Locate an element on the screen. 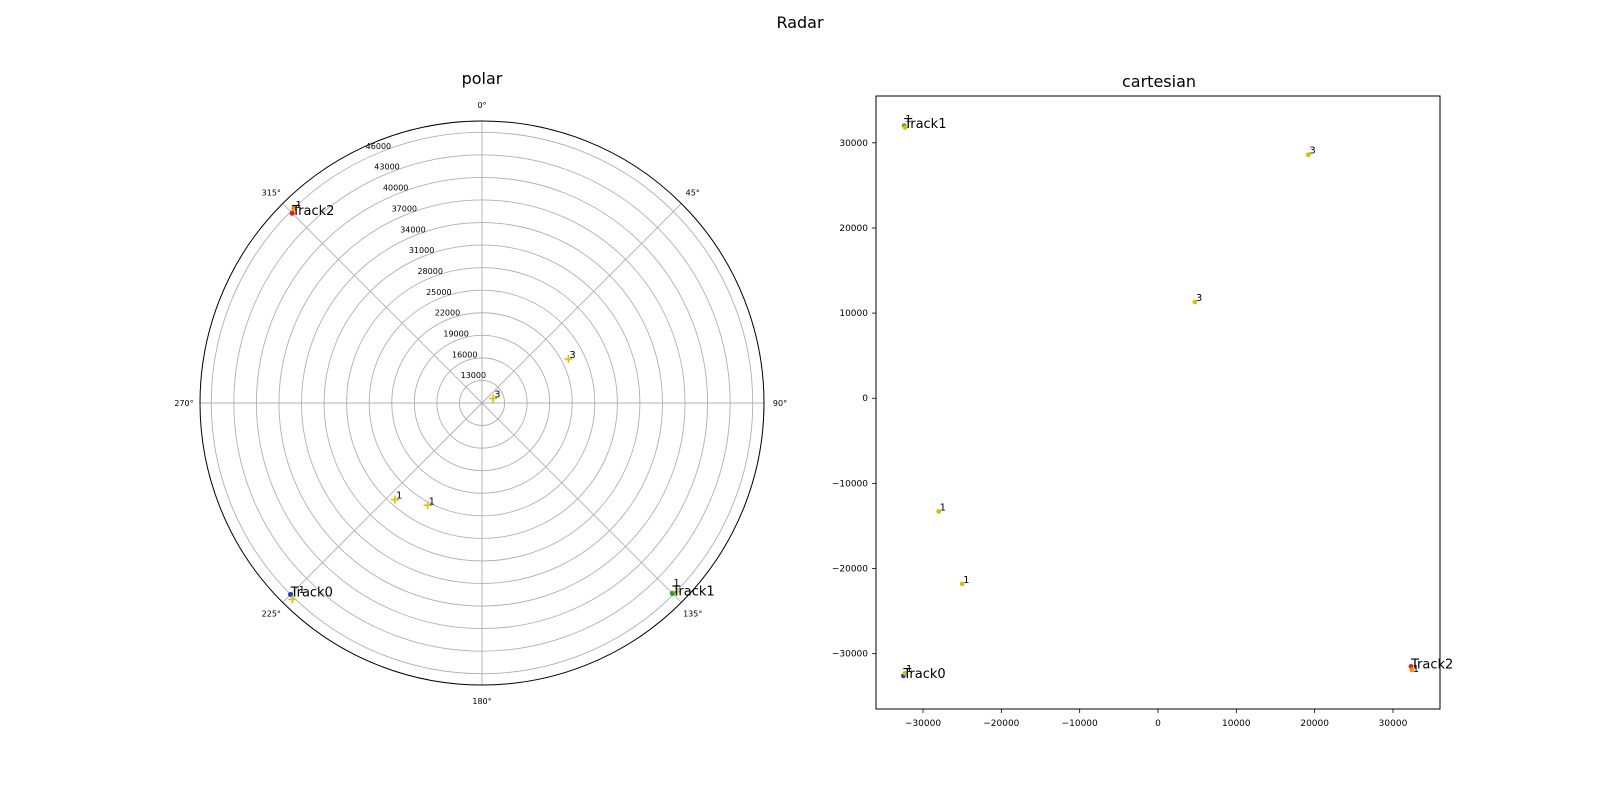 This screenshot has height=797, width=1600. polar-r-tick-label: 37000 is located at coordinates (404, 208).